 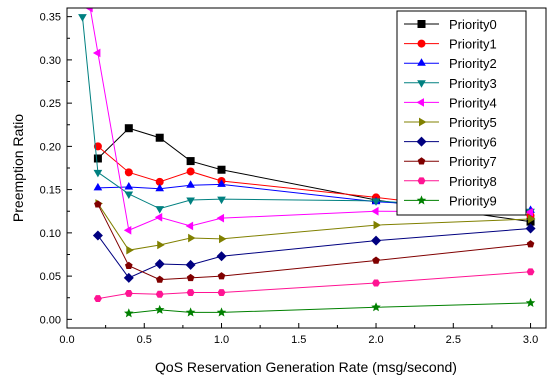 I want to click on x-tick-label: 2.5, so click(x=453, y=340).